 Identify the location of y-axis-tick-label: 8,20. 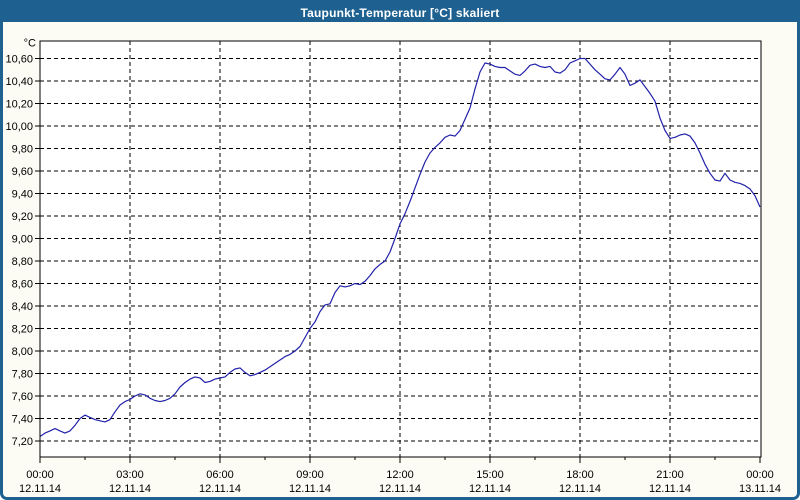
(22, 330).